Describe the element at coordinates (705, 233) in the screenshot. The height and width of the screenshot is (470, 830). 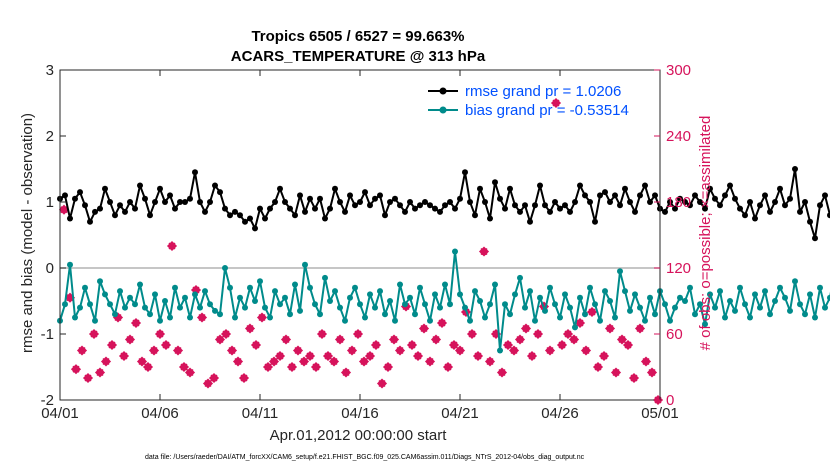
I see `y-axis-label-right: # of obs: o=possible; ×=assimilated` at that location.